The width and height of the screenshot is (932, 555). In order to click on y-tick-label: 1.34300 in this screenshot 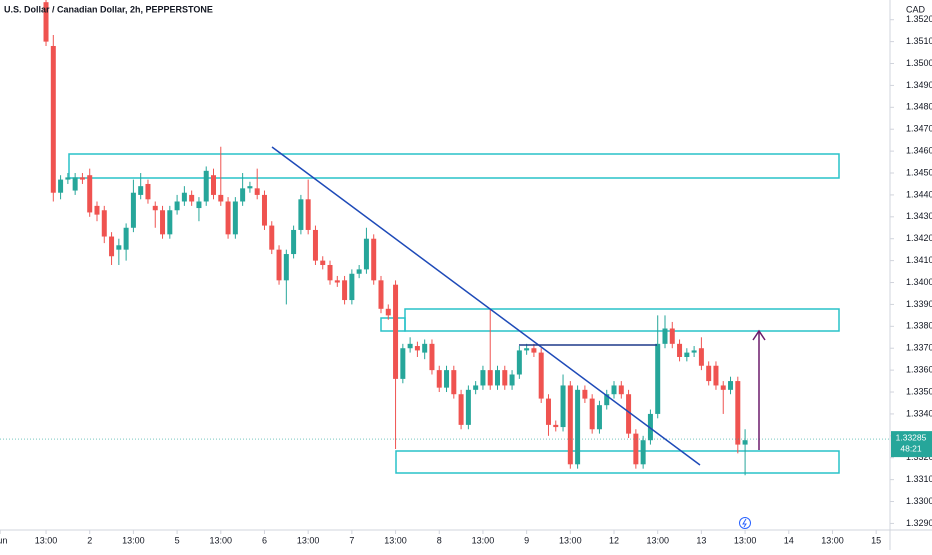, I will do `click(919, 216)`.